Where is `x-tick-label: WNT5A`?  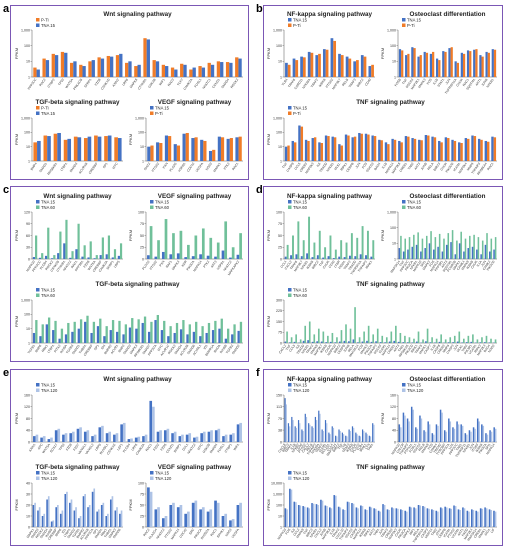
x-tick-label: WNT5A is located at coordinates (69, 83).